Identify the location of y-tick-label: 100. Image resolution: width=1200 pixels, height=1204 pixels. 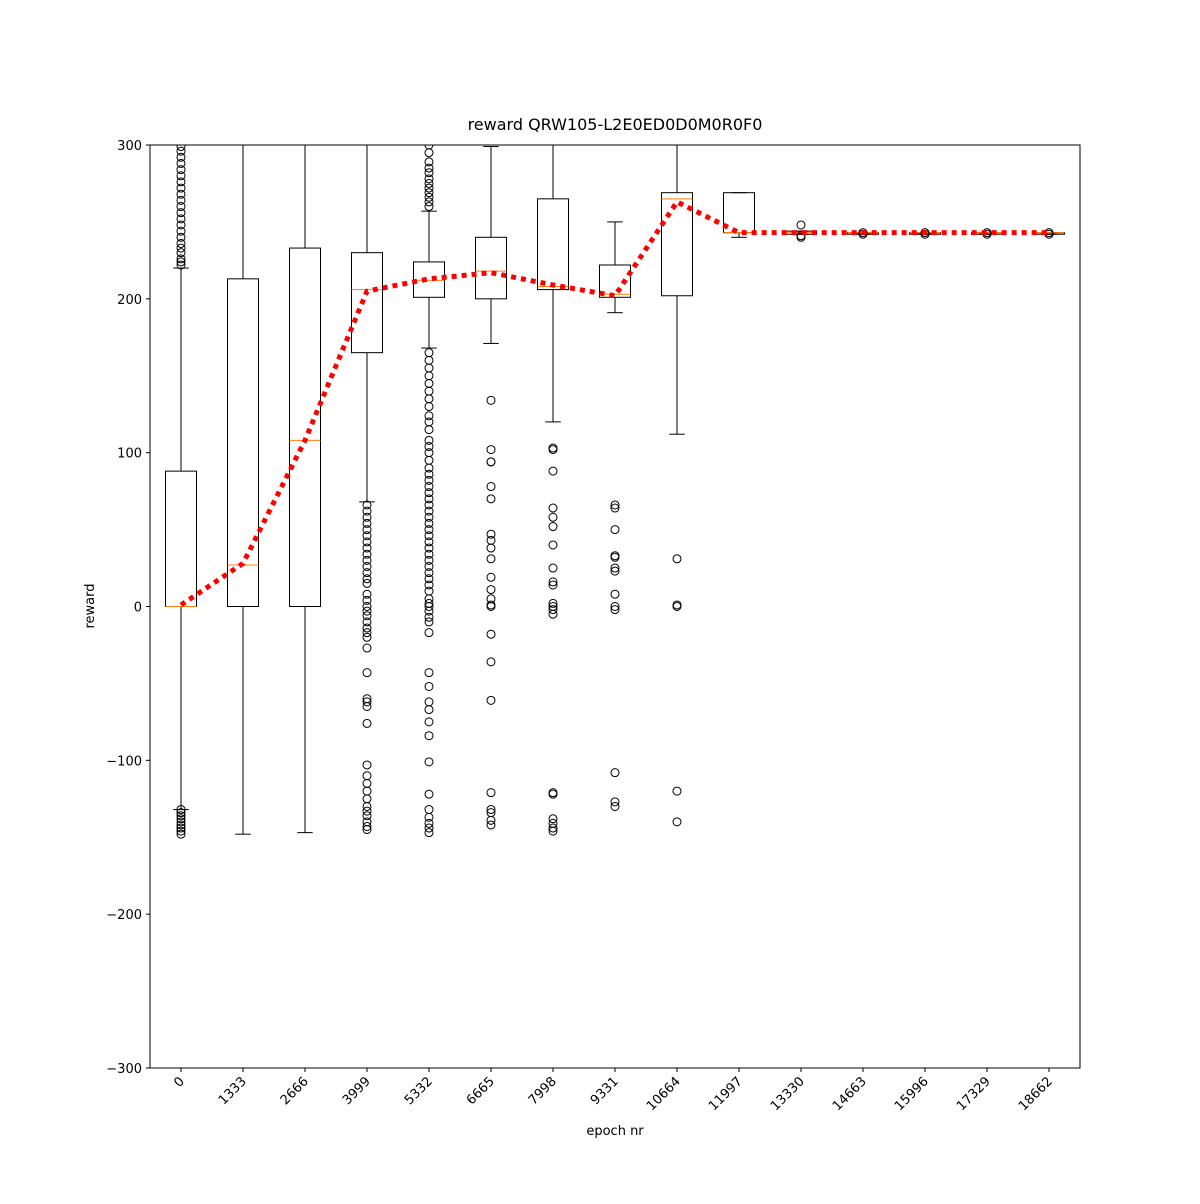
(129, 454).